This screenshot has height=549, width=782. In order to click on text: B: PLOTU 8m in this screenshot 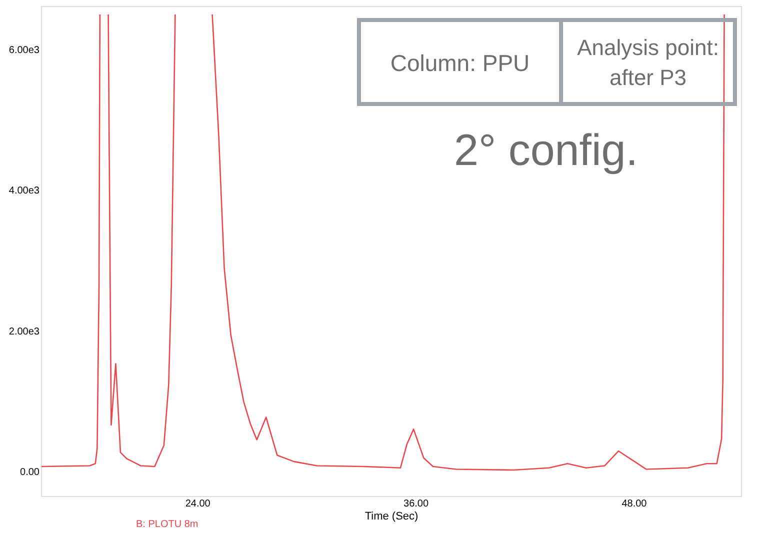, I will do `click(167, 524)`.